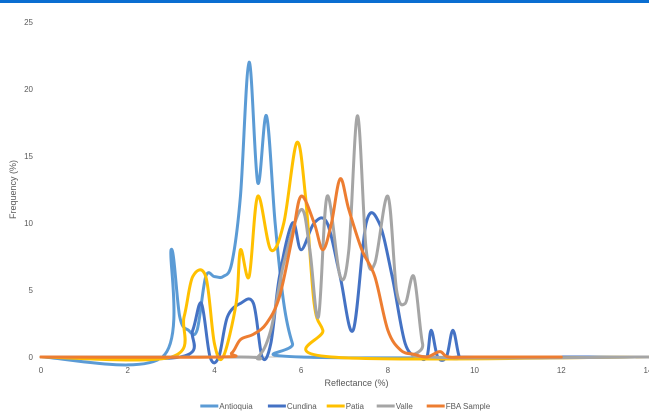 This screenshot has height=414, width=649. I want to click on y-tick-label: 15, so click(28, 156).